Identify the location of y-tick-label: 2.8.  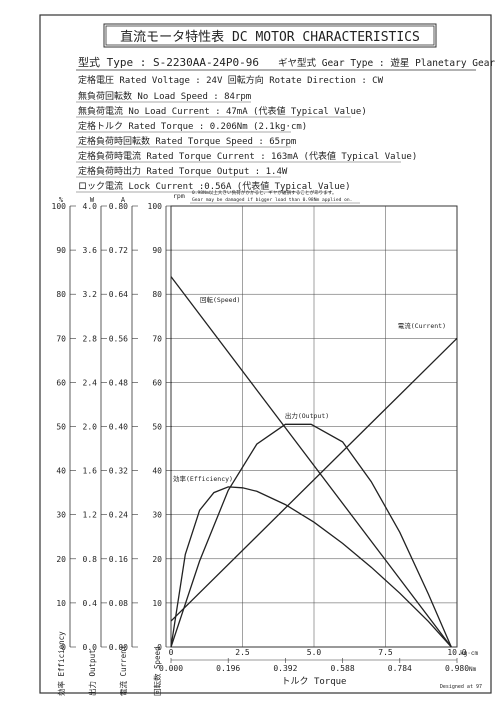
(90, 338).